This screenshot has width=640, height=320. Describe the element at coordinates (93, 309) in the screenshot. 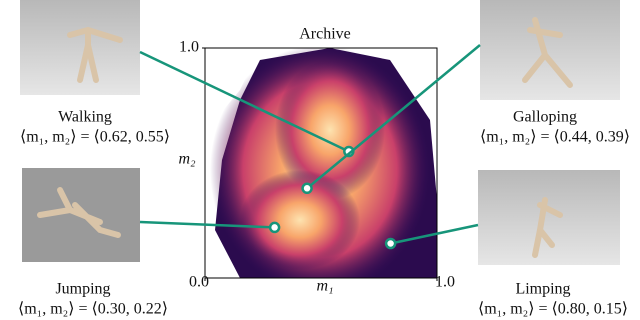

I see `behavior-coords: ⟨m₁, m₂⟩ = ⟨0.30, 0.22⟩` at that location.